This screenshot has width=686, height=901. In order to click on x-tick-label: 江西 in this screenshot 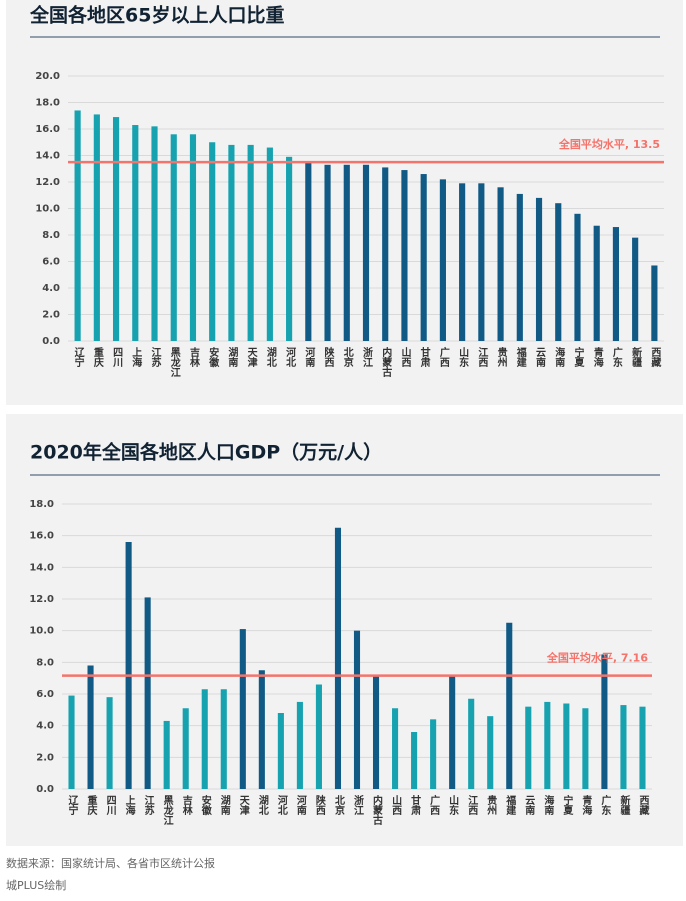, I will do `click(472, 805)`.